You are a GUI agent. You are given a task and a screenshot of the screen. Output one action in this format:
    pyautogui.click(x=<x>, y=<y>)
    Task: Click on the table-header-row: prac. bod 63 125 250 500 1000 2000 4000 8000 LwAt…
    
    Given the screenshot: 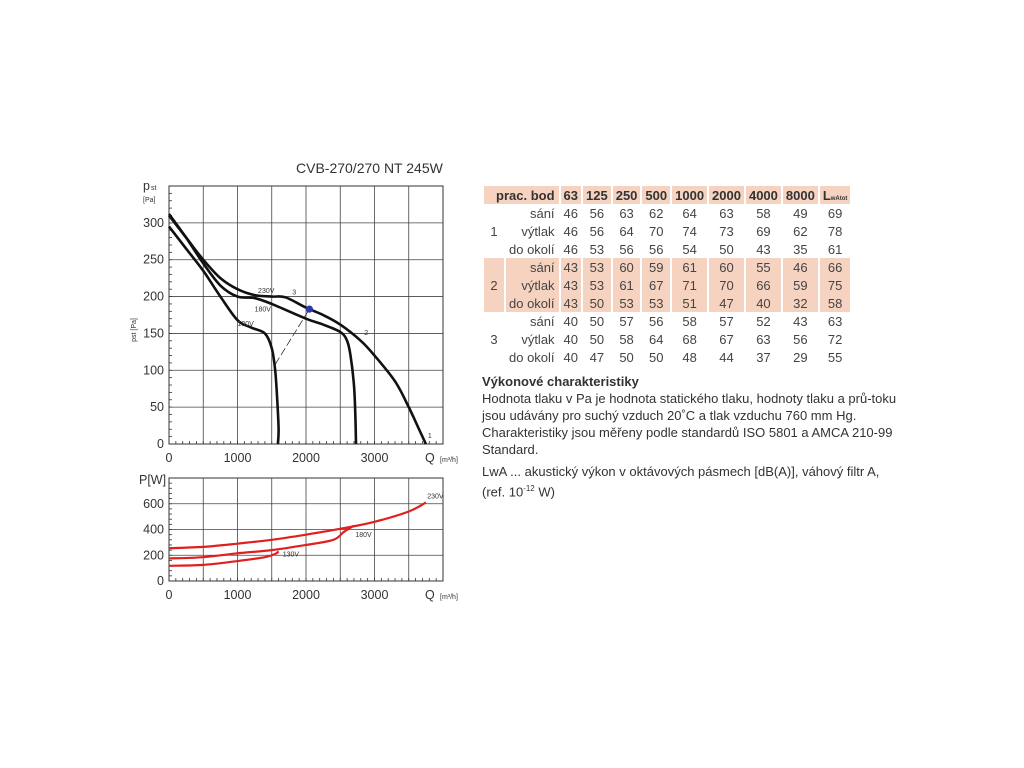 What is the action you would take?
    pyautogui.click(x=667, y=195)
    